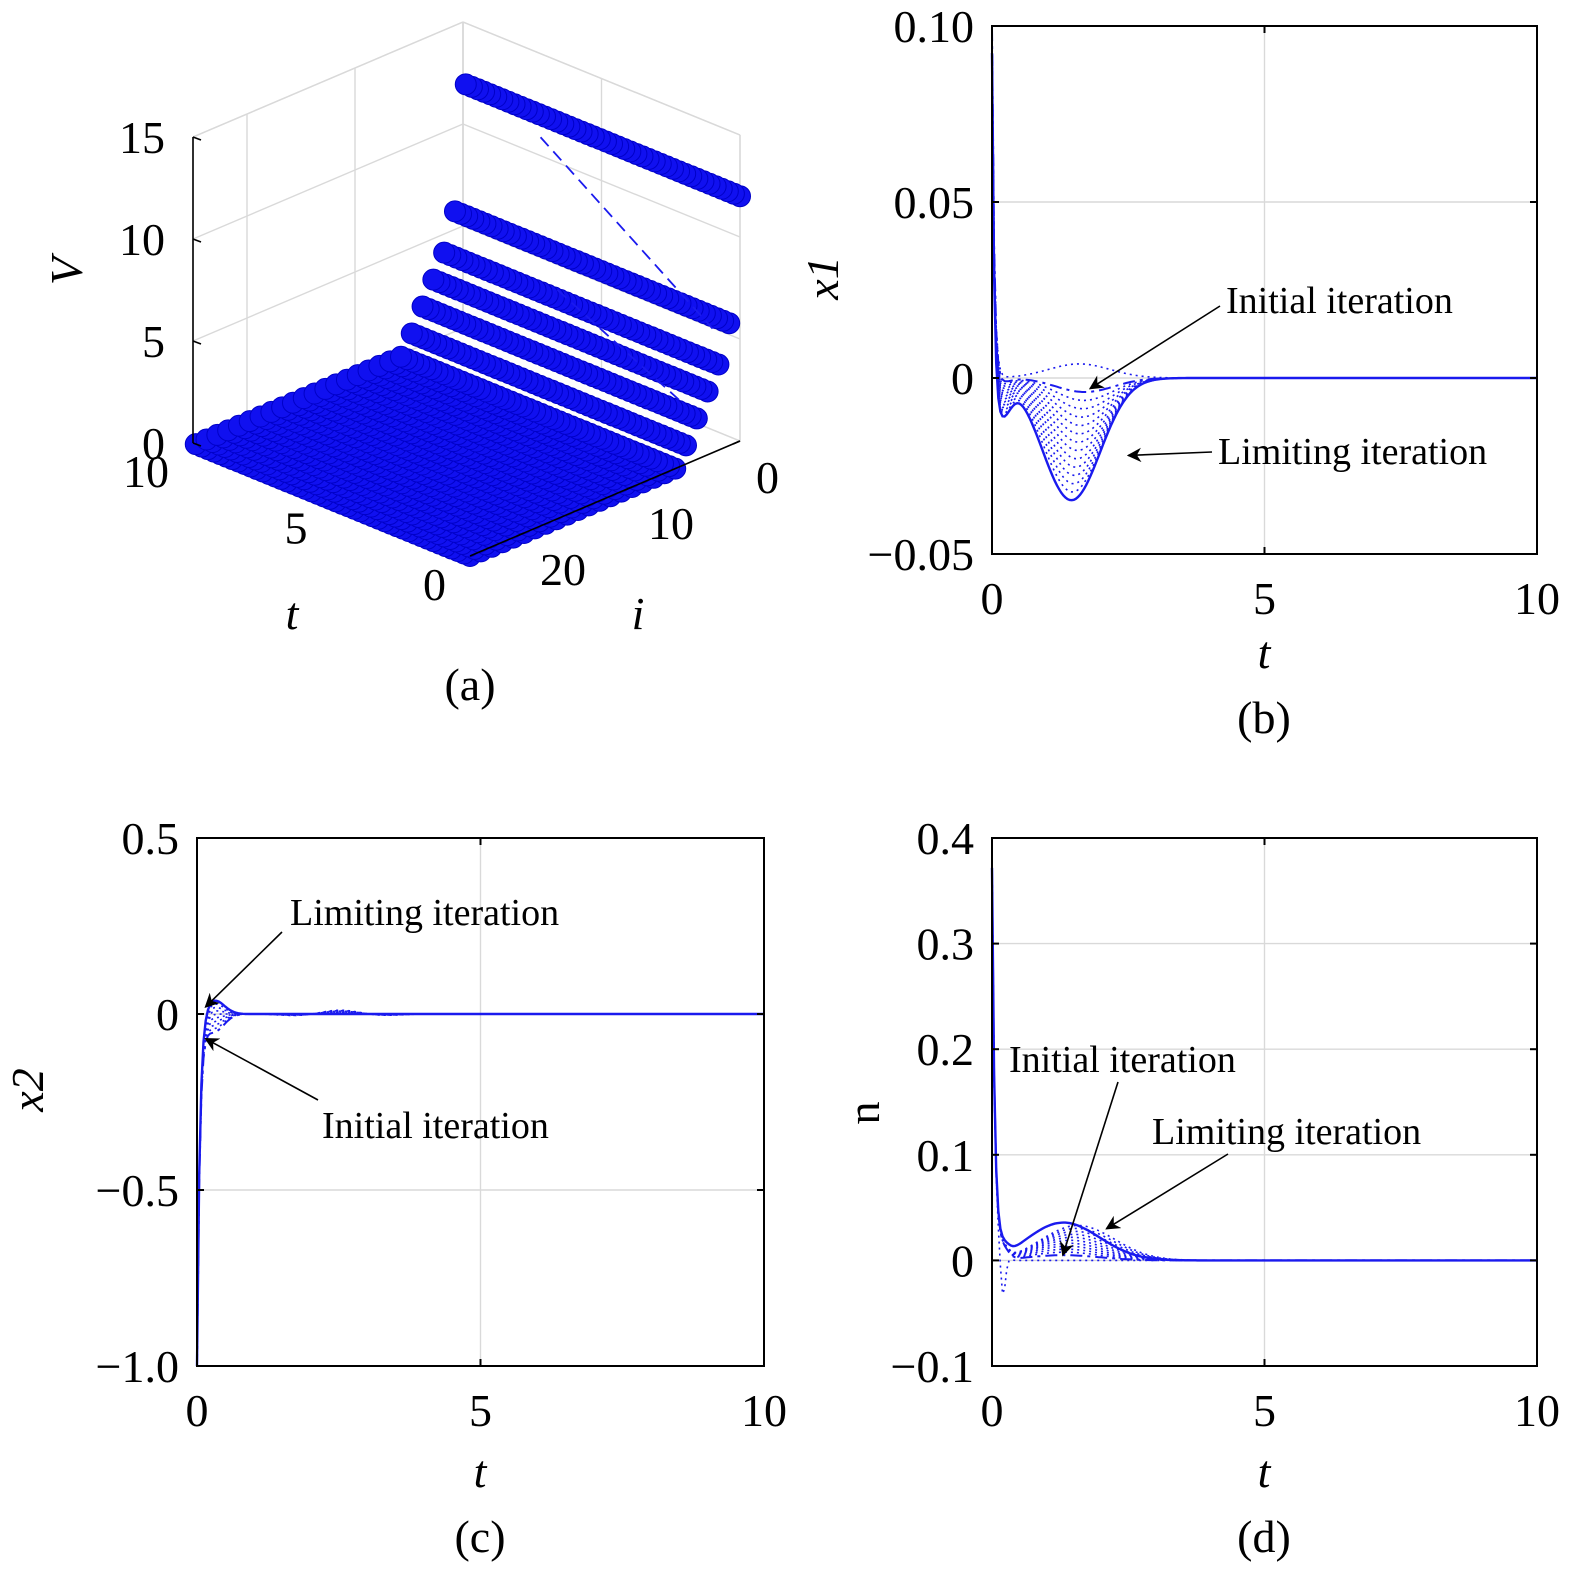 The image size is (1575, 1573). I want to click on panel-c-xtick-label: 10, so click(764, 1410).